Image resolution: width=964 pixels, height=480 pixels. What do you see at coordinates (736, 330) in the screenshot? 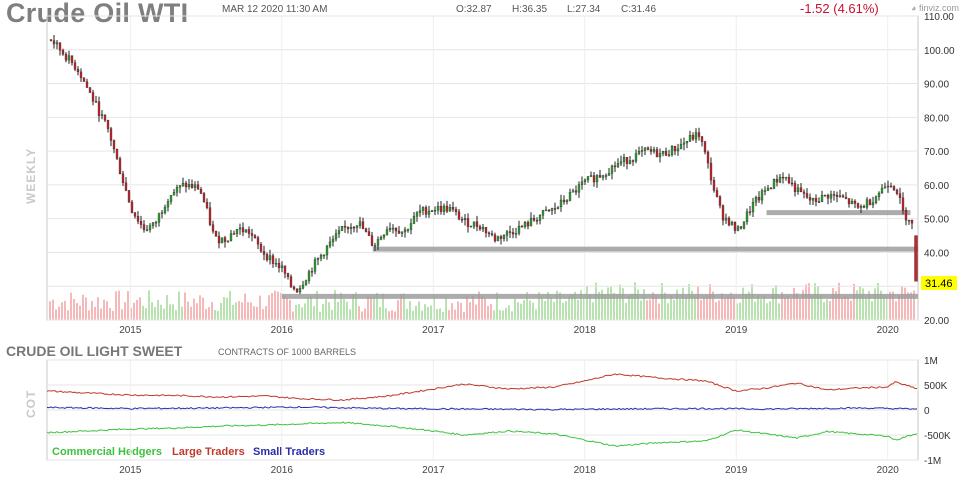
I see `year-tick-label: 2019` at bounding box center [736, 330].